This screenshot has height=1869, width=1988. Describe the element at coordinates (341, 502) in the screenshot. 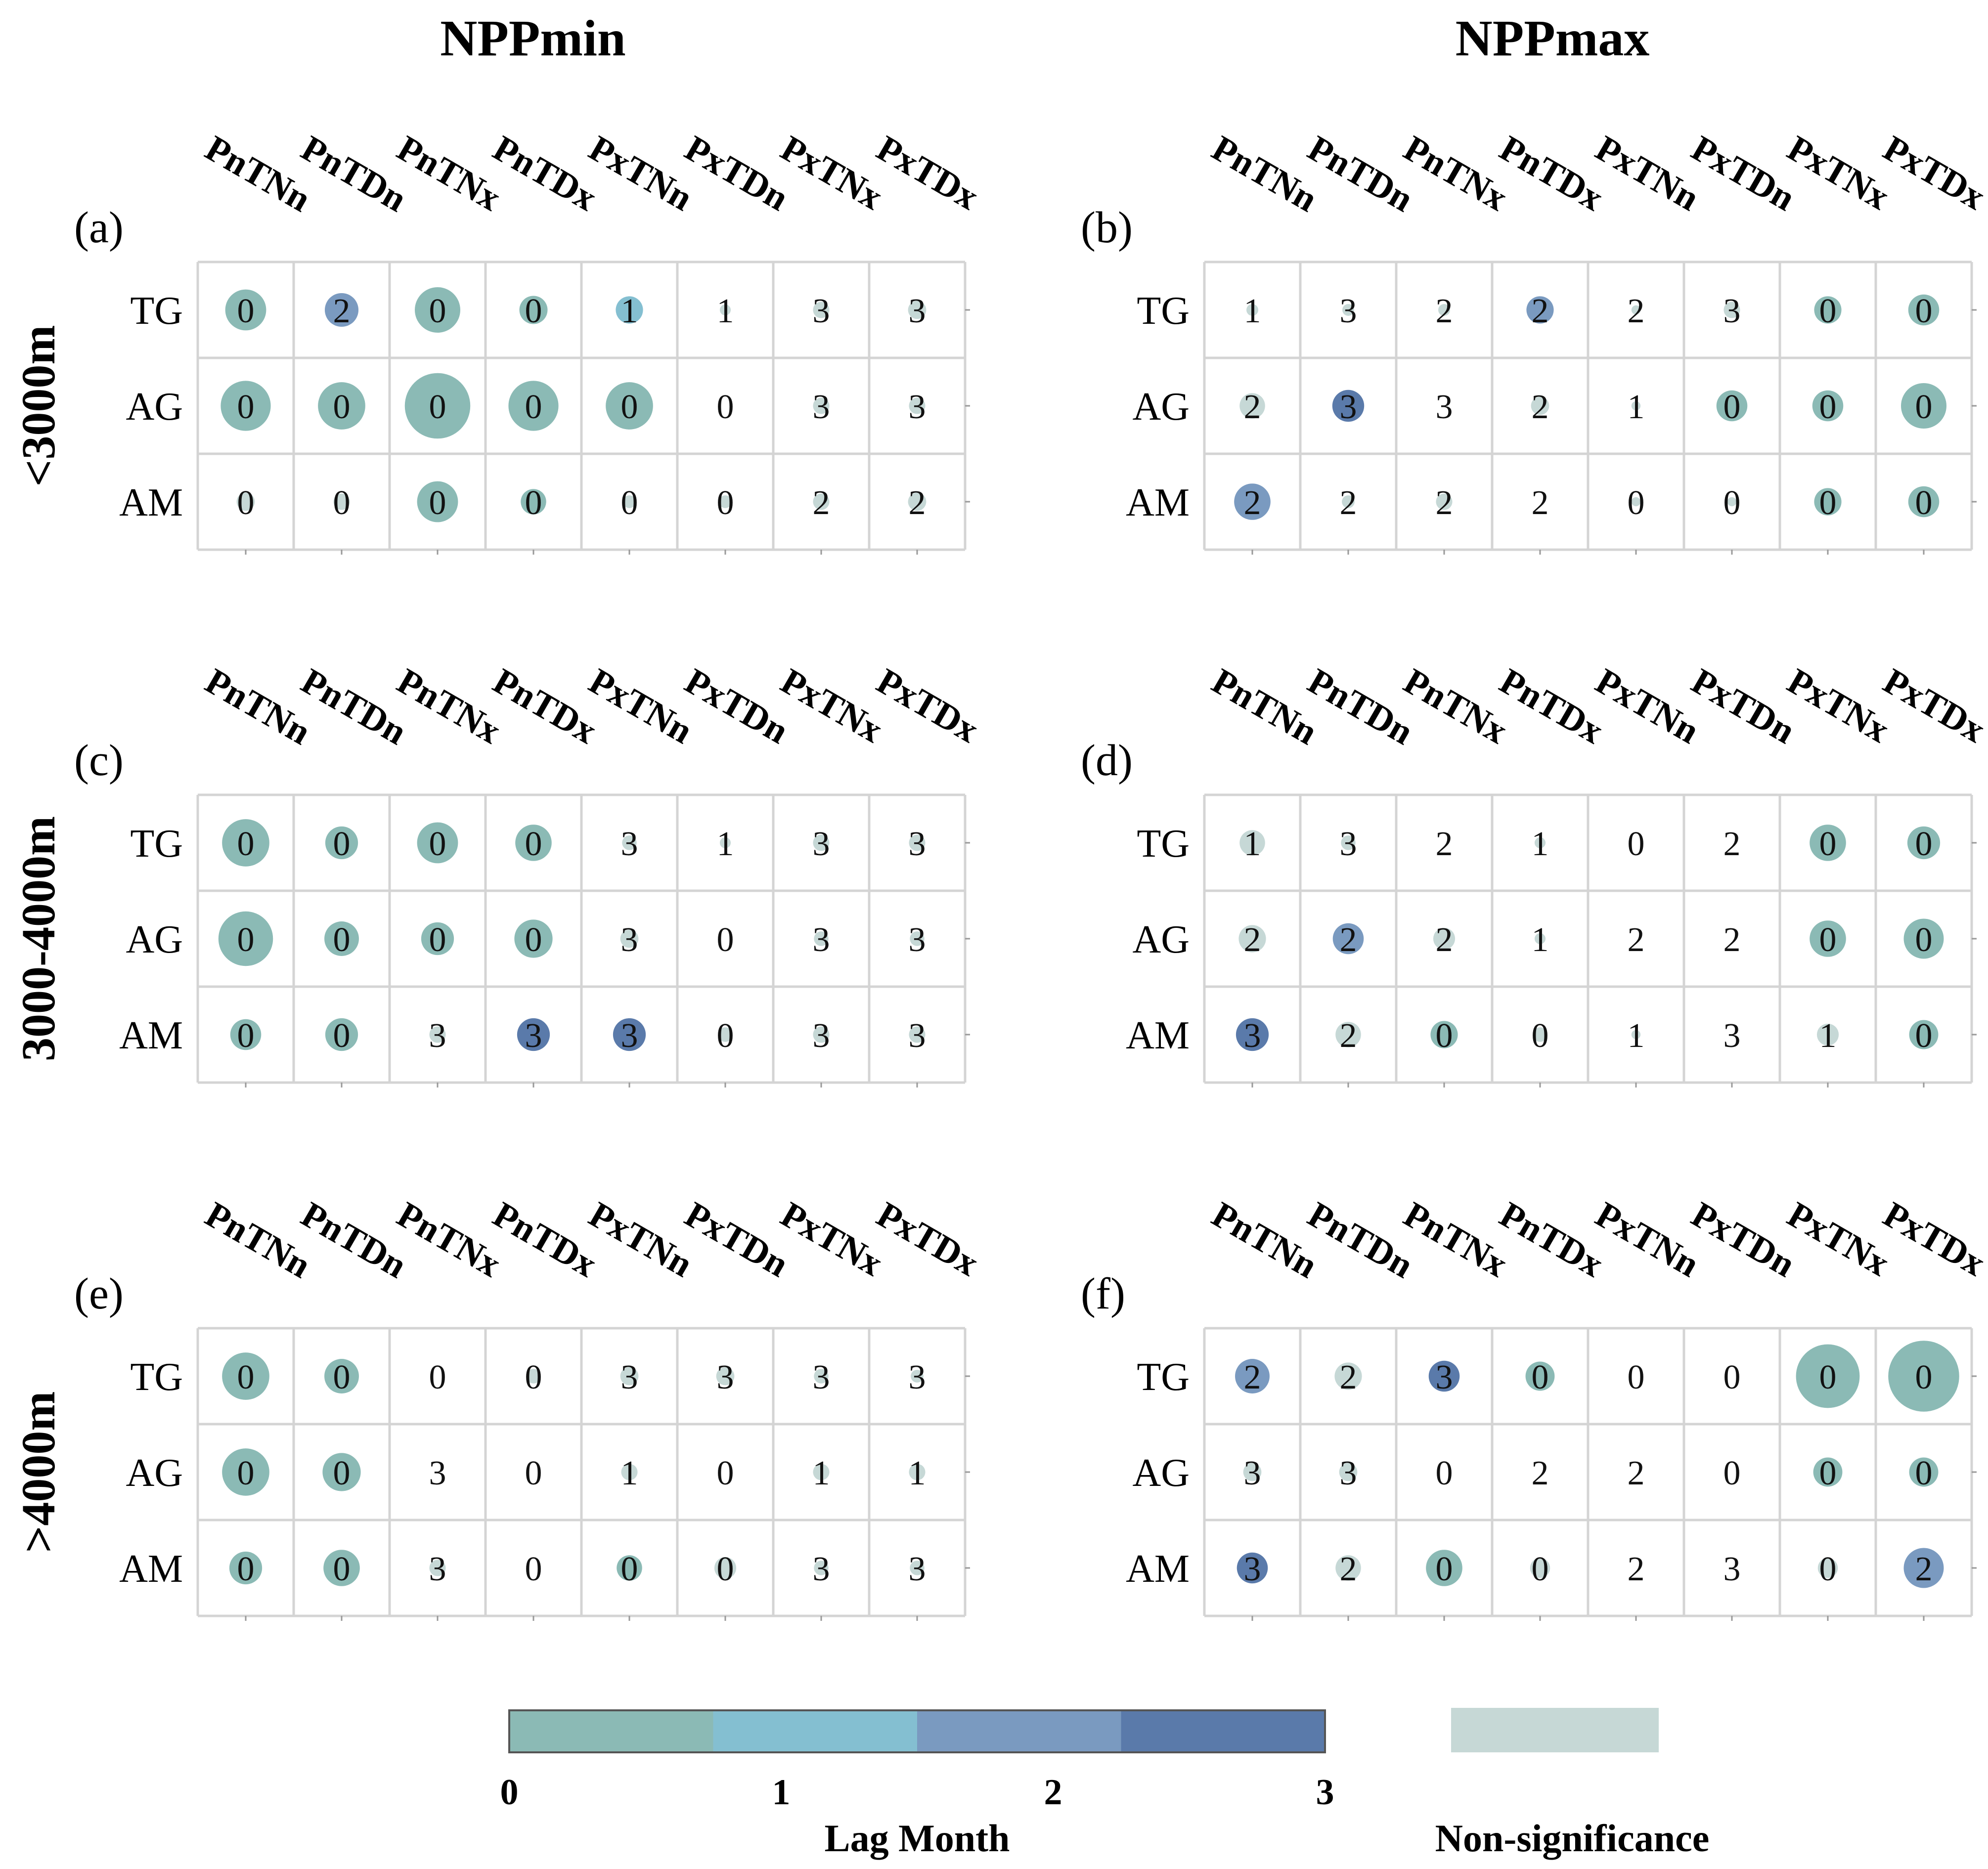

I see `bubble-am-pntdn` at that location.